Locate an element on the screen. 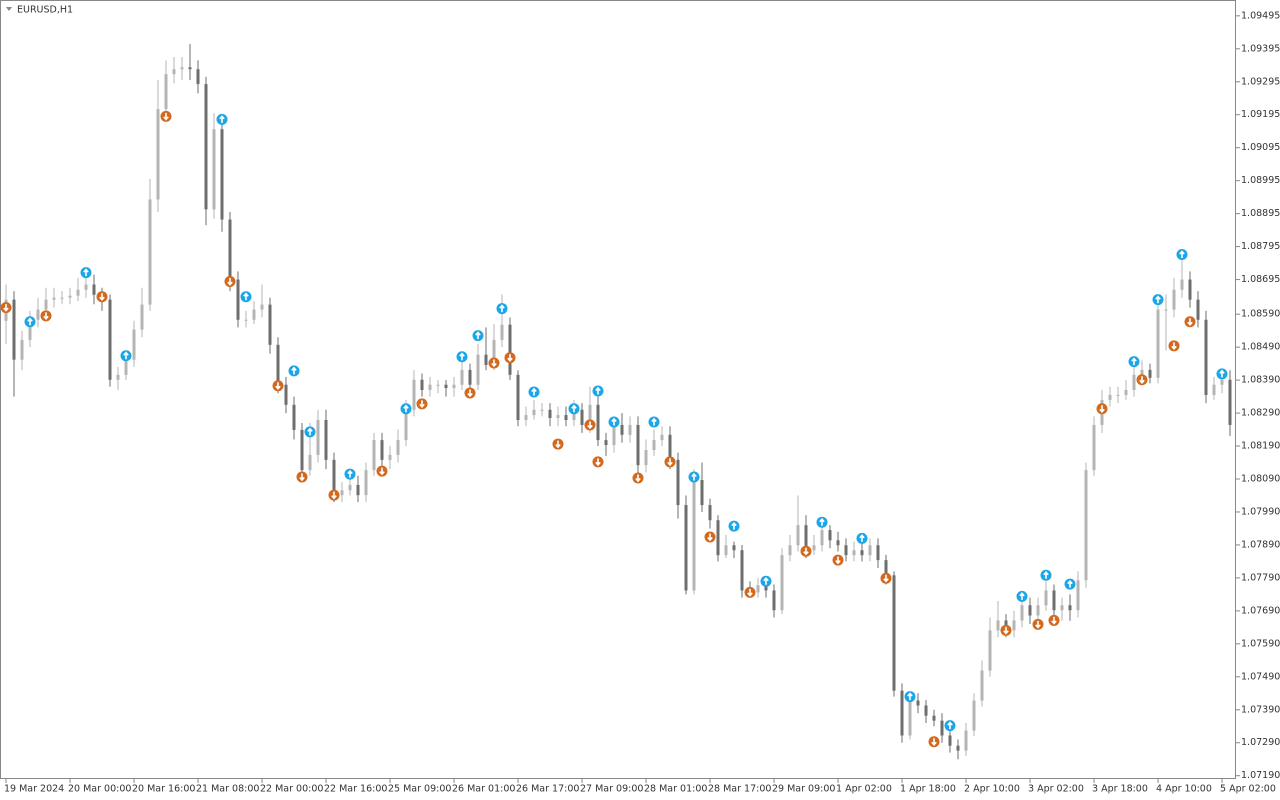 Image resolution: width=1280 pixels, height=800 pixels. x-tick-label: 1 Apr 02:00 is located at coordinates (864, 789).